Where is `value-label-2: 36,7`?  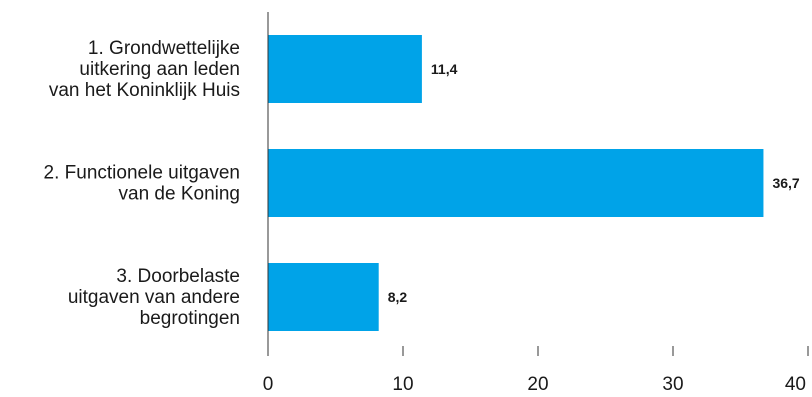 value-label-2: 36,7 is located at coordinates (785, 183).